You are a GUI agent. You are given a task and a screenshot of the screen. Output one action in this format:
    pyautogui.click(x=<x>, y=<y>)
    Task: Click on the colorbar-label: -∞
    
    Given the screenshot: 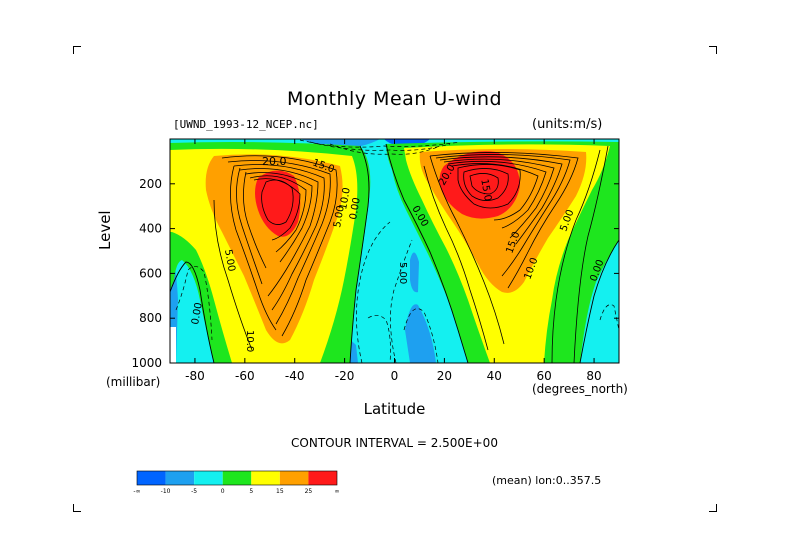 What is the action you would take?
    pyautogui.click(x=136, y=491)
    